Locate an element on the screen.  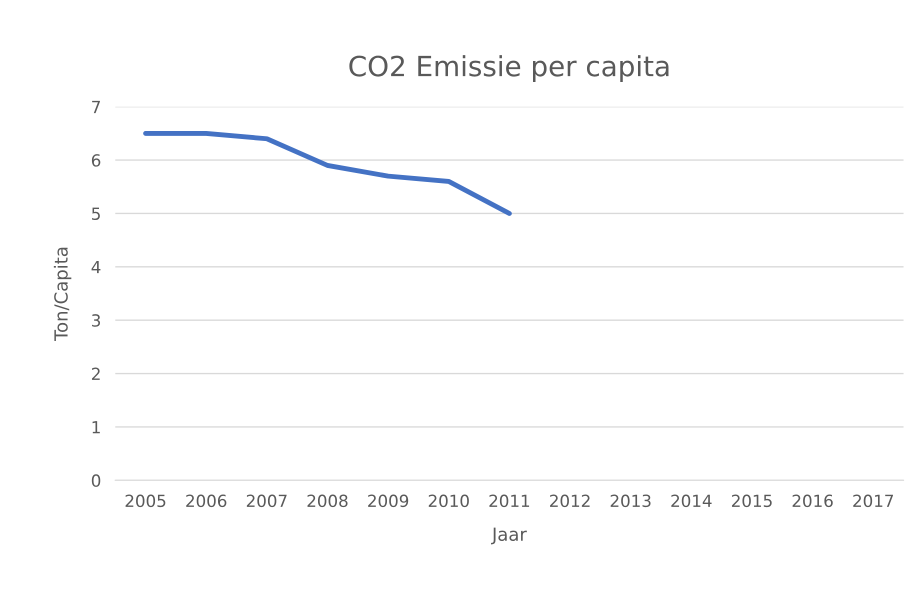
y-tick-label: 7 is located at coordinates (96, 107).